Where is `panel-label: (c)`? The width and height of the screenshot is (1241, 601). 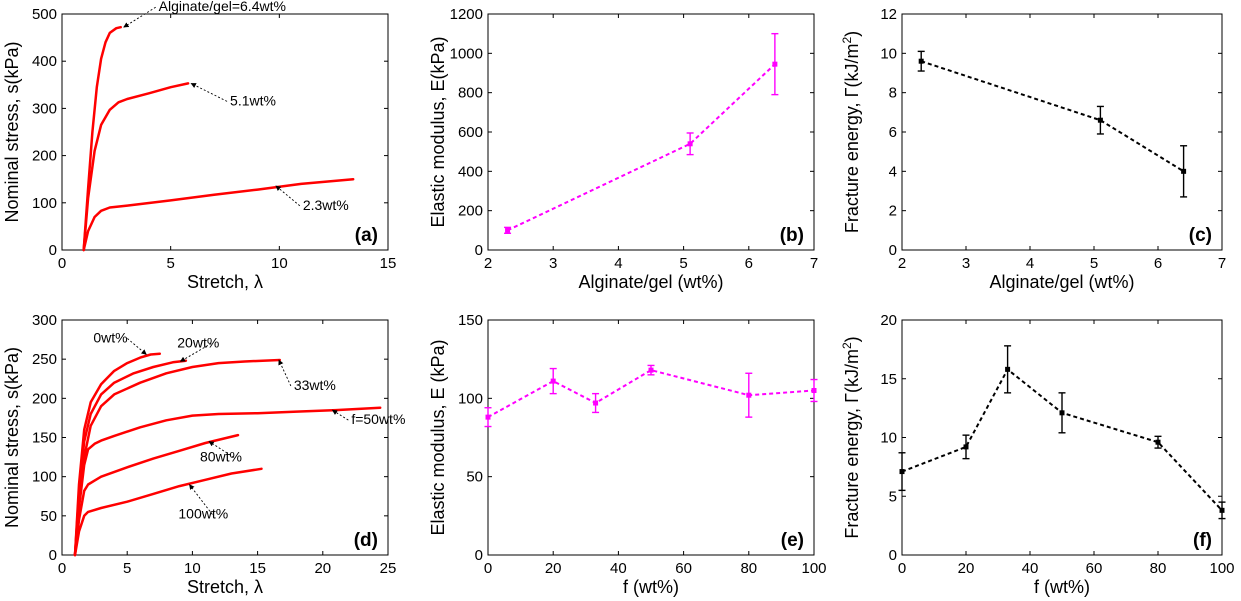
panel-label: (c) is located at coordinates (1200, 235).